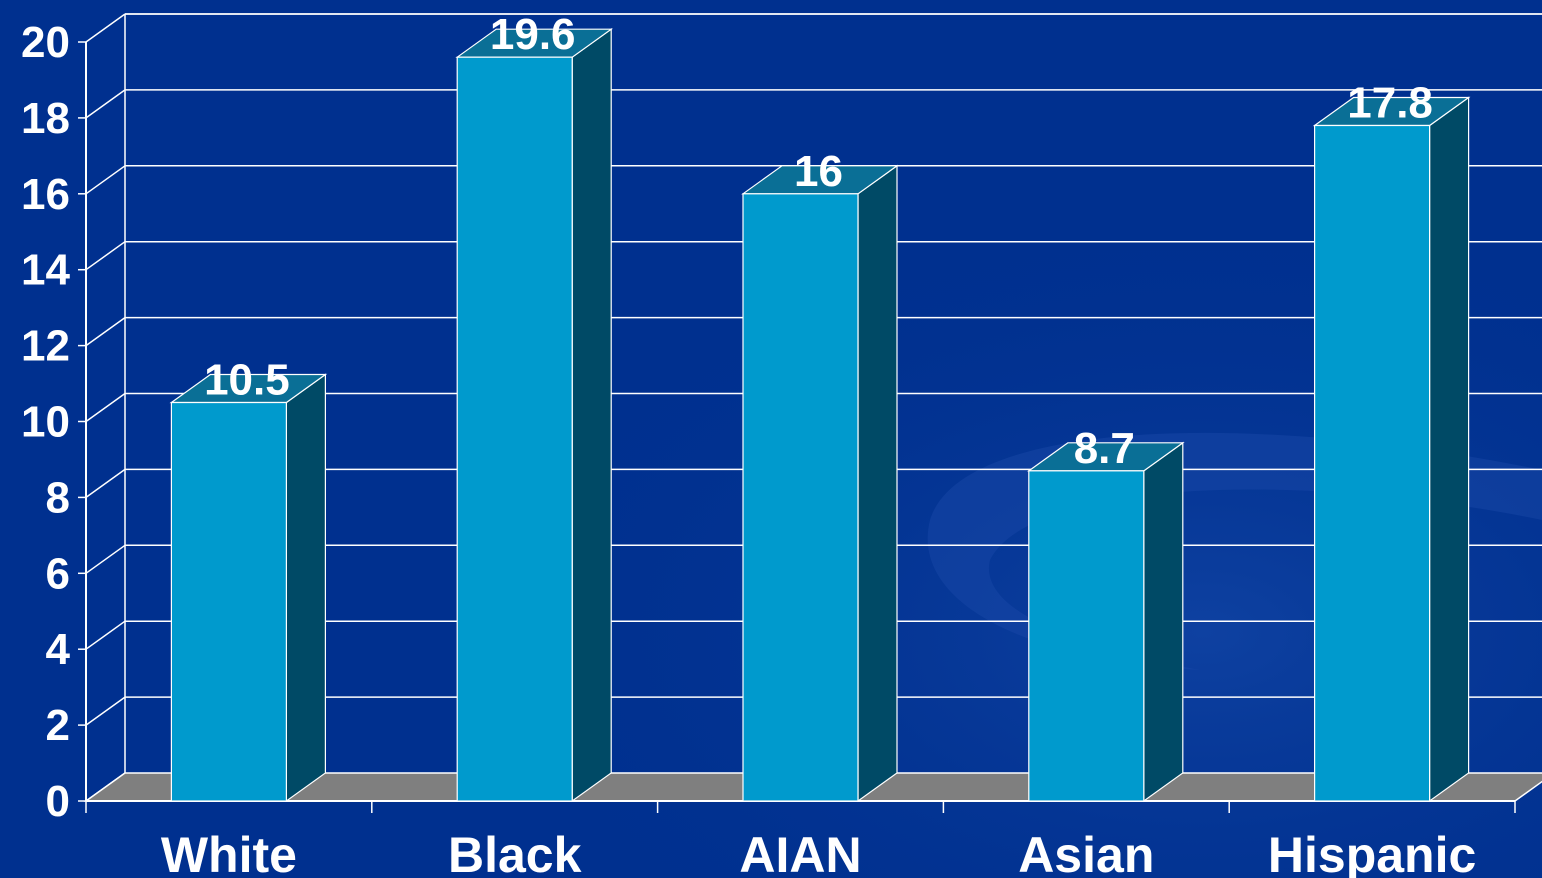  Describe the element at coordinates (45, 346) in the screenshot. I see `y-tick-label: 12` at that location.